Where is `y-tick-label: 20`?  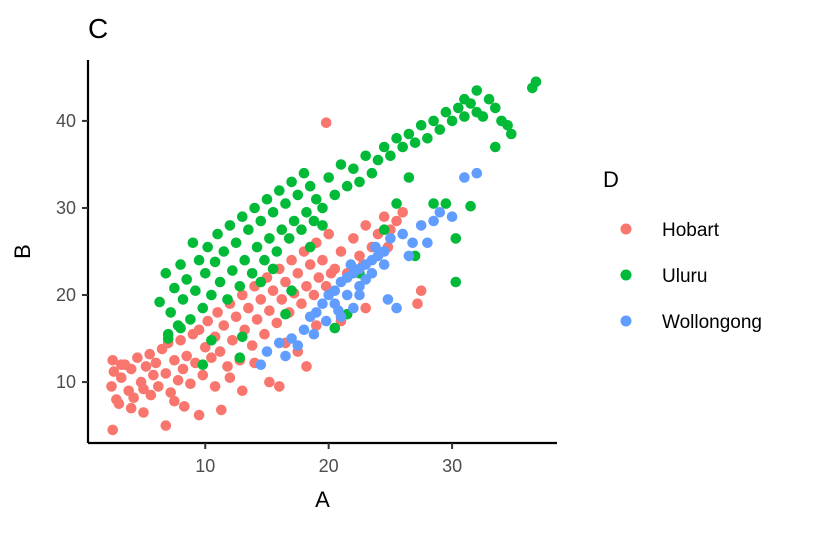 y-tick-label: 20 is located at coordinates (66, 295).